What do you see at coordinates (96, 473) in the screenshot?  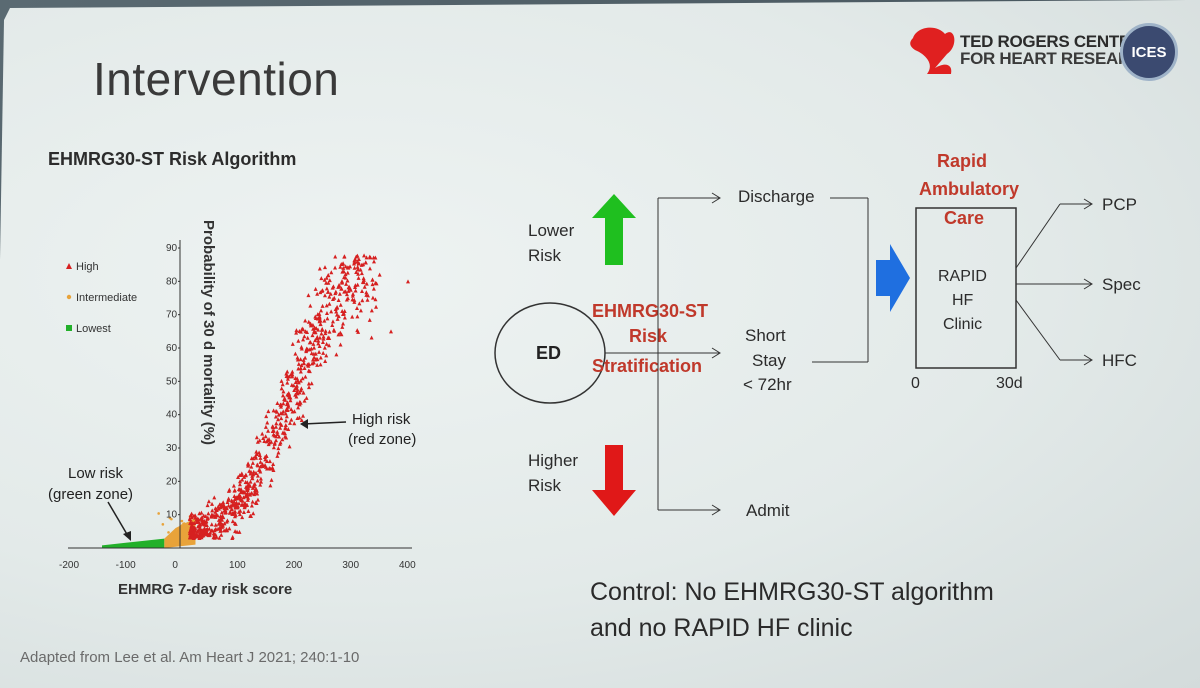 I see `low-risk-annotation-1: Low risk` at bounding box center [96, 473].